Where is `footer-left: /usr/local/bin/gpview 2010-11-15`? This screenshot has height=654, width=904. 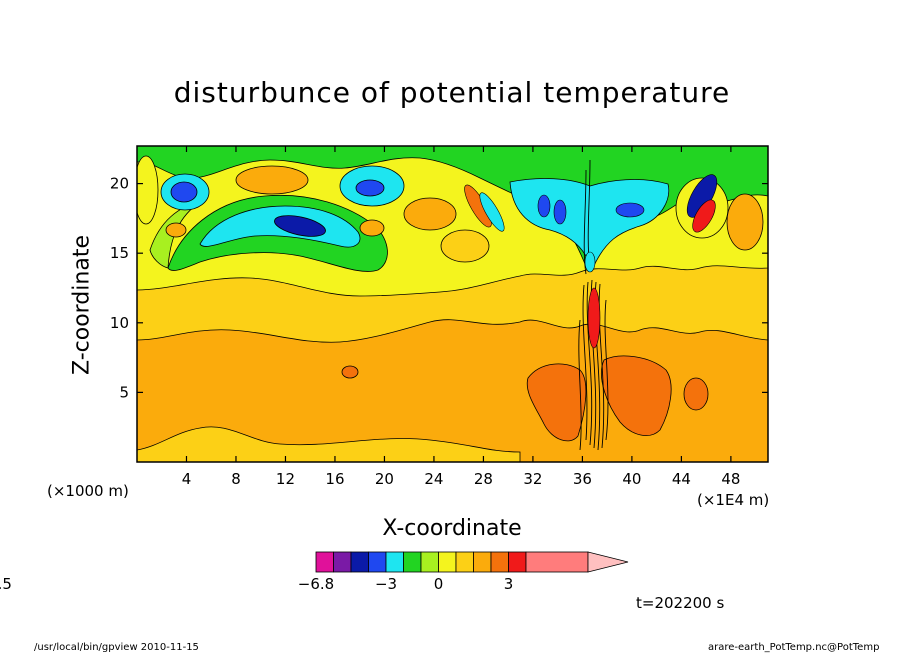
footer-left: /usr/local/bin/gpview 2010-11-15 is located at coordinates (116, 647).